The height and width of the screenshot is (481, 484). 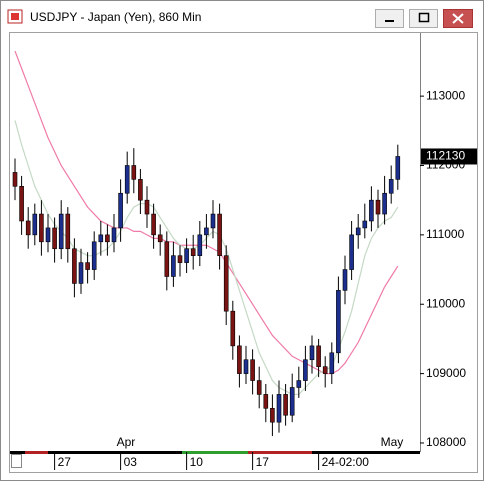 What do you see at coordinates (15, 16) in the screenshot?
I see `app-icon-inner` at bounding box center [15, 16].